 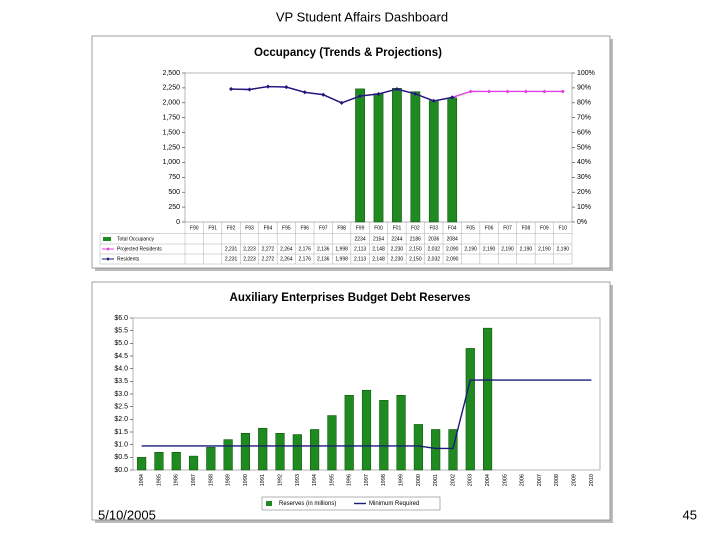 I want to click on y2-tick-label: 60%, so click(x=584, y=132).